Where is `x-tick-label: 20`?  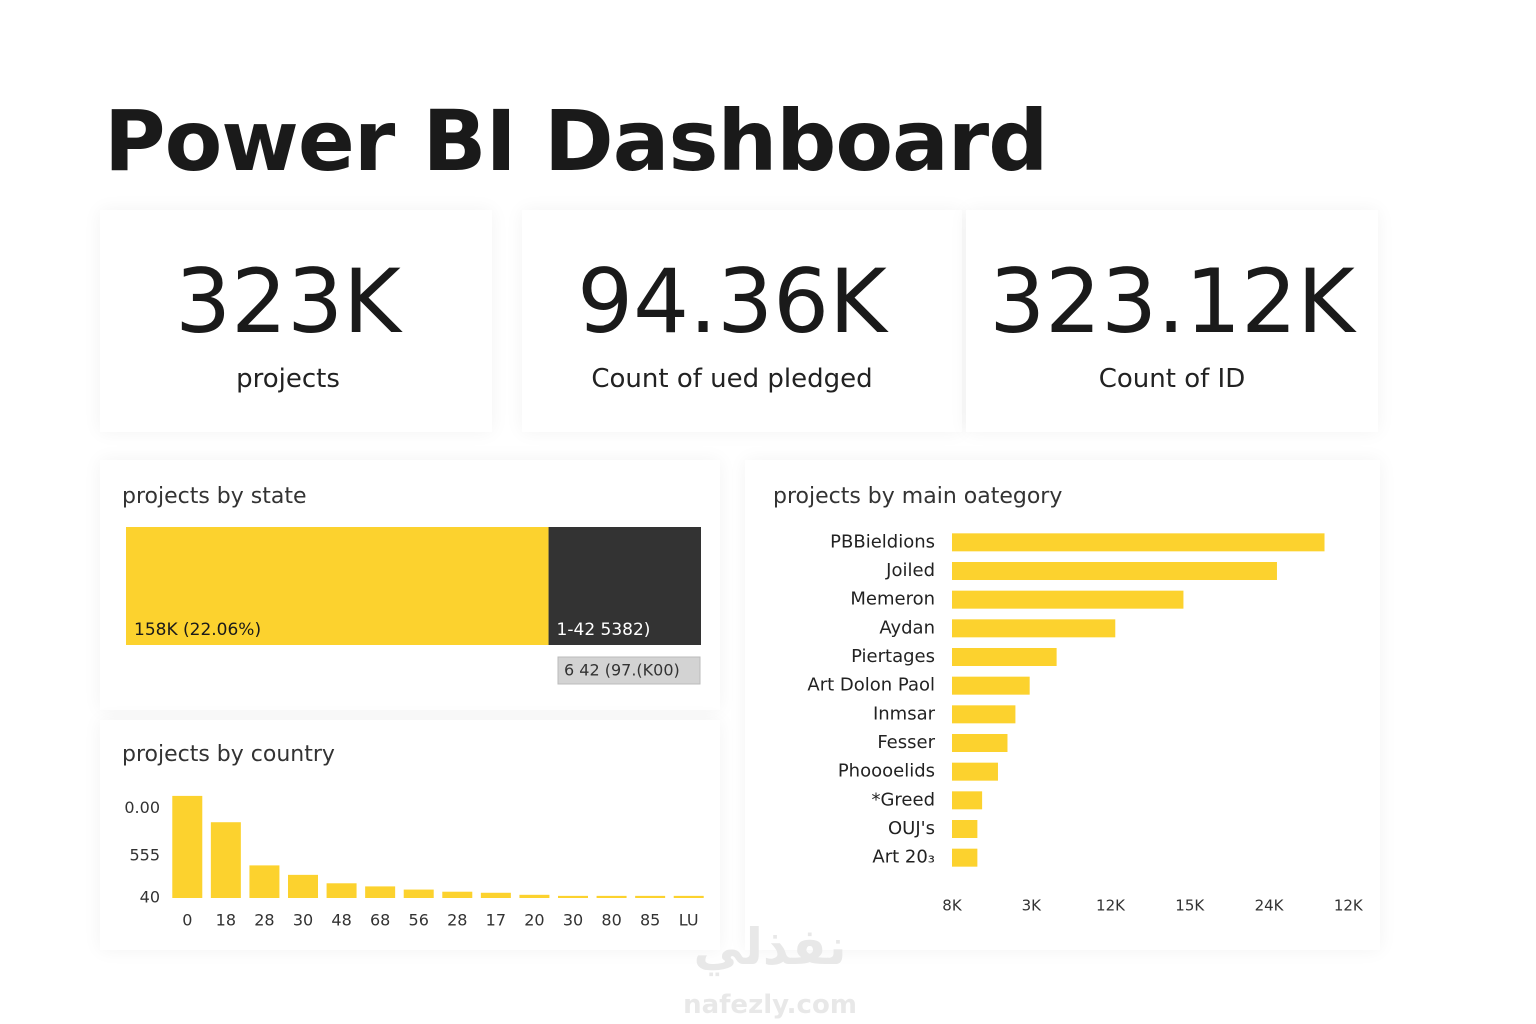
x-tick-label: 20 is located at coordinates (534, 920).